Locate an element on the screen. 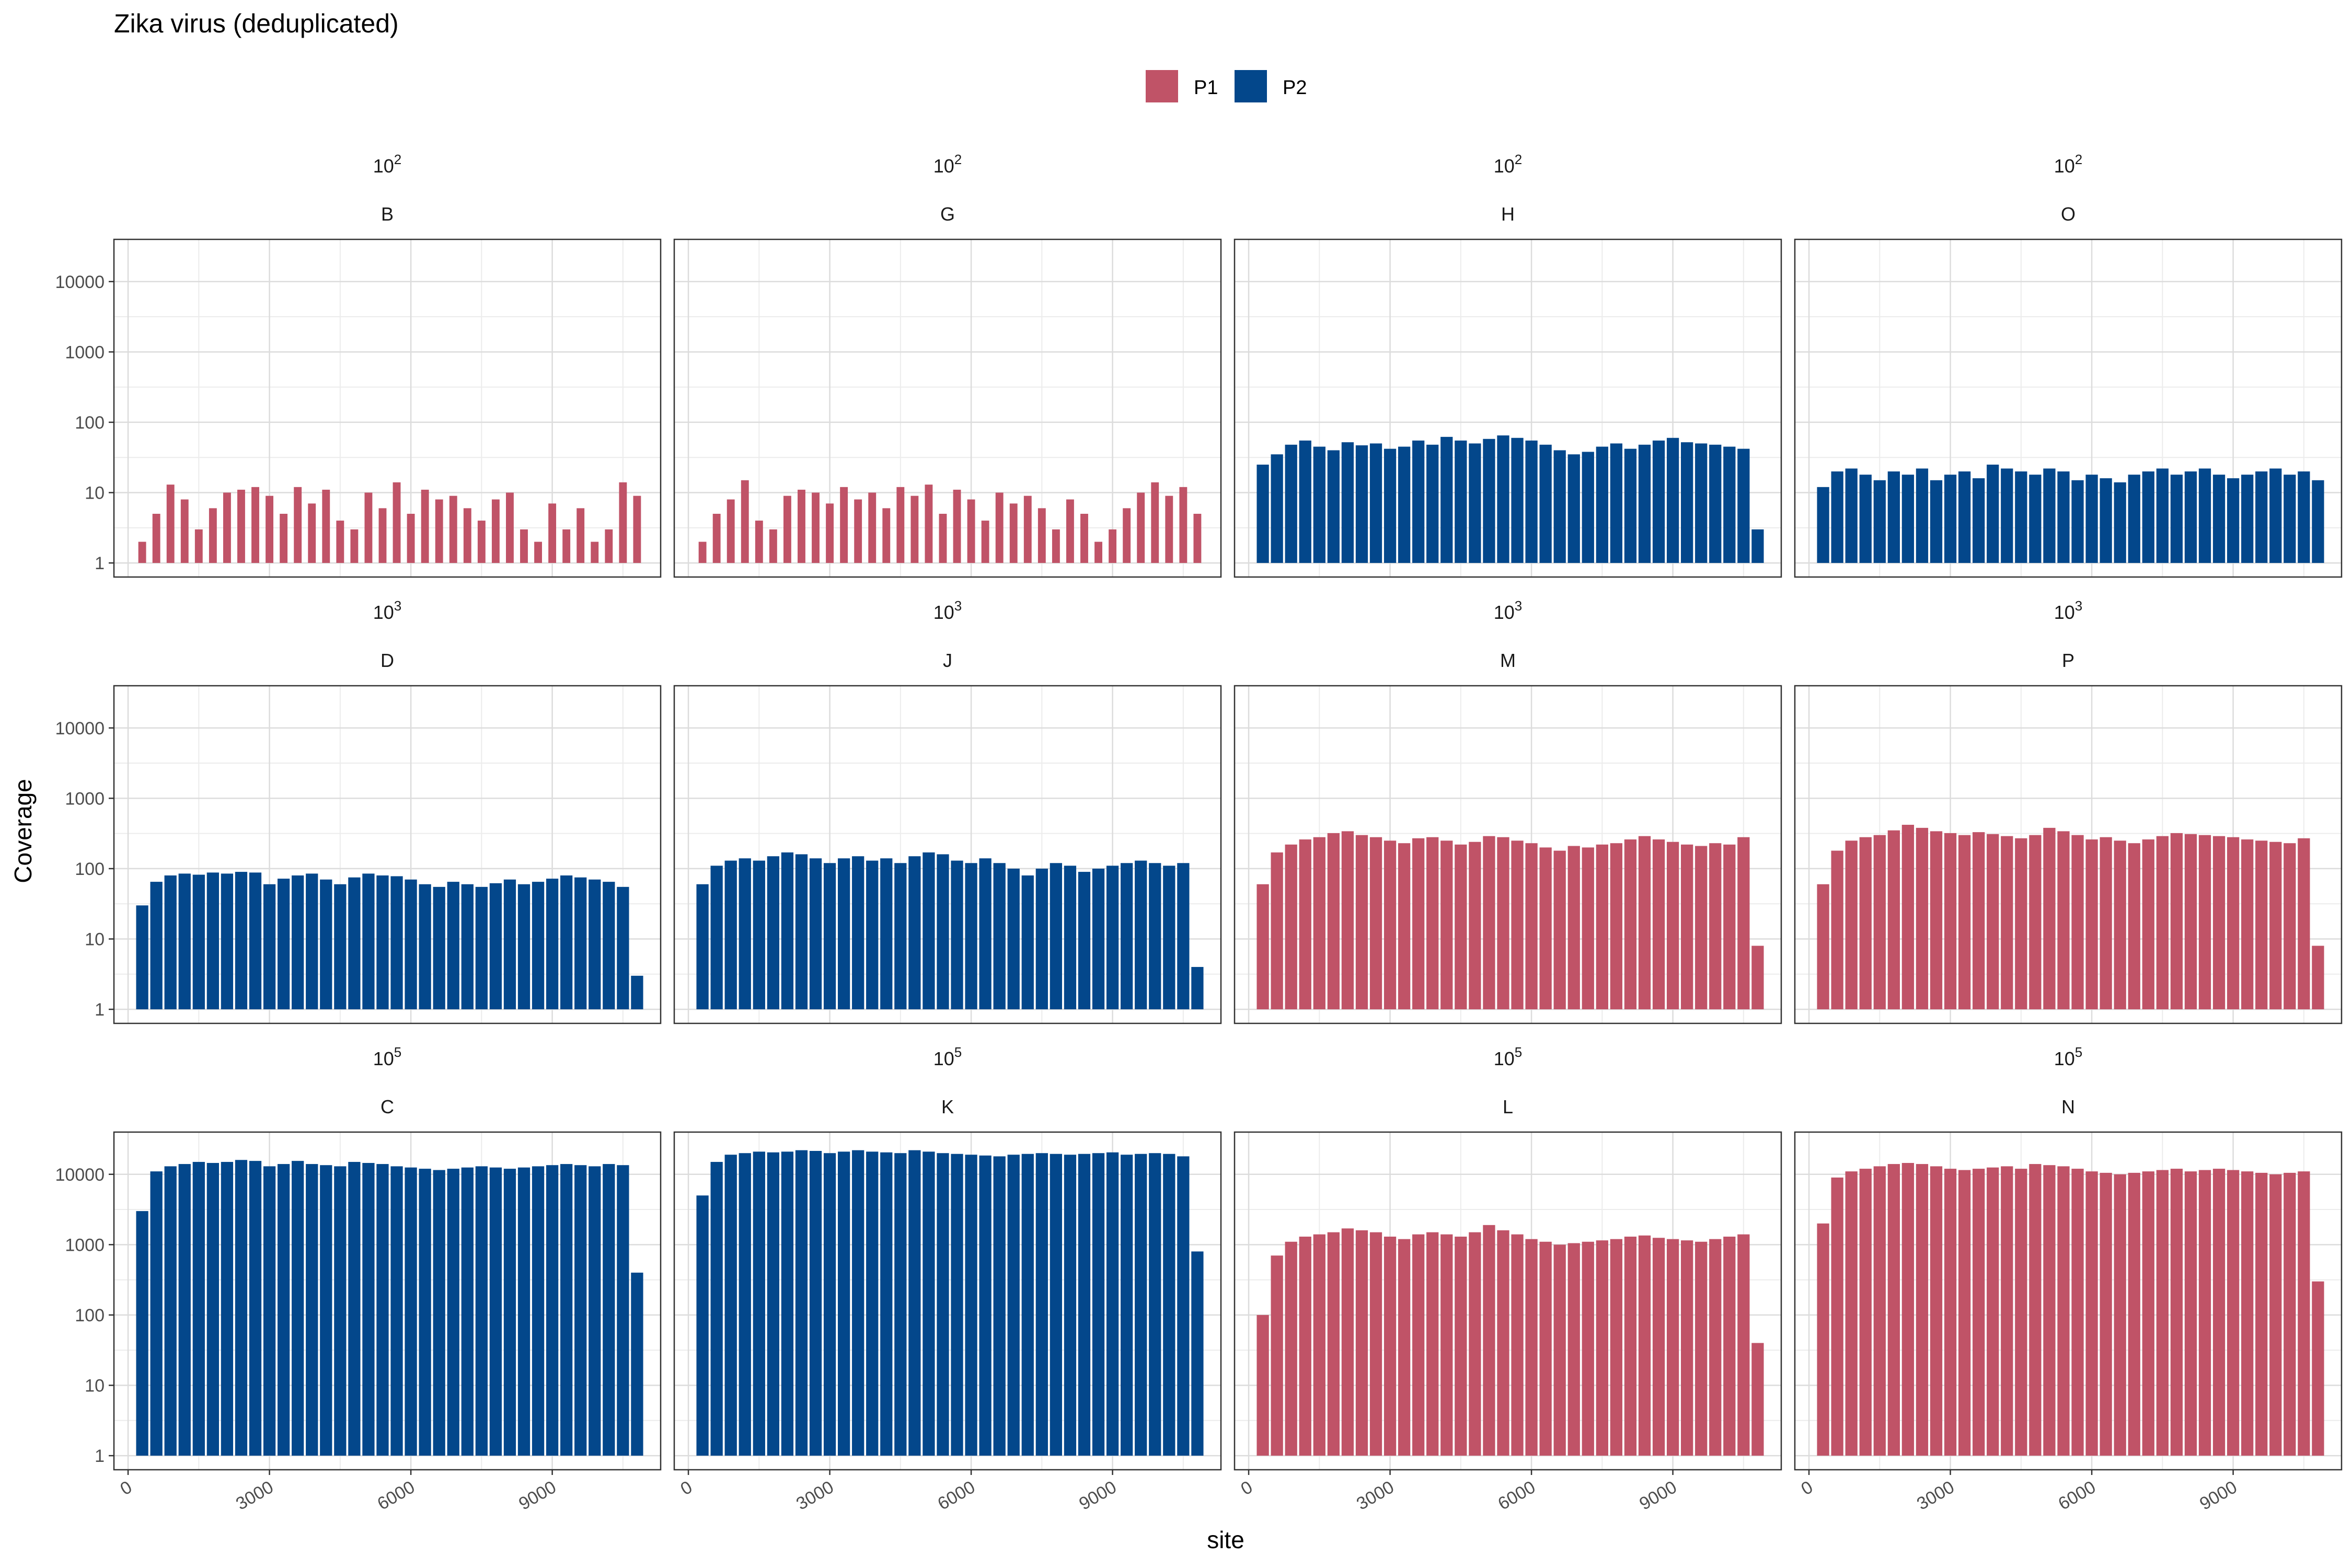 This screenshot has width=2352, height=1568. panel-b: 102 B 1 10 100 1000 10000 is located at coordinates (358, 365).